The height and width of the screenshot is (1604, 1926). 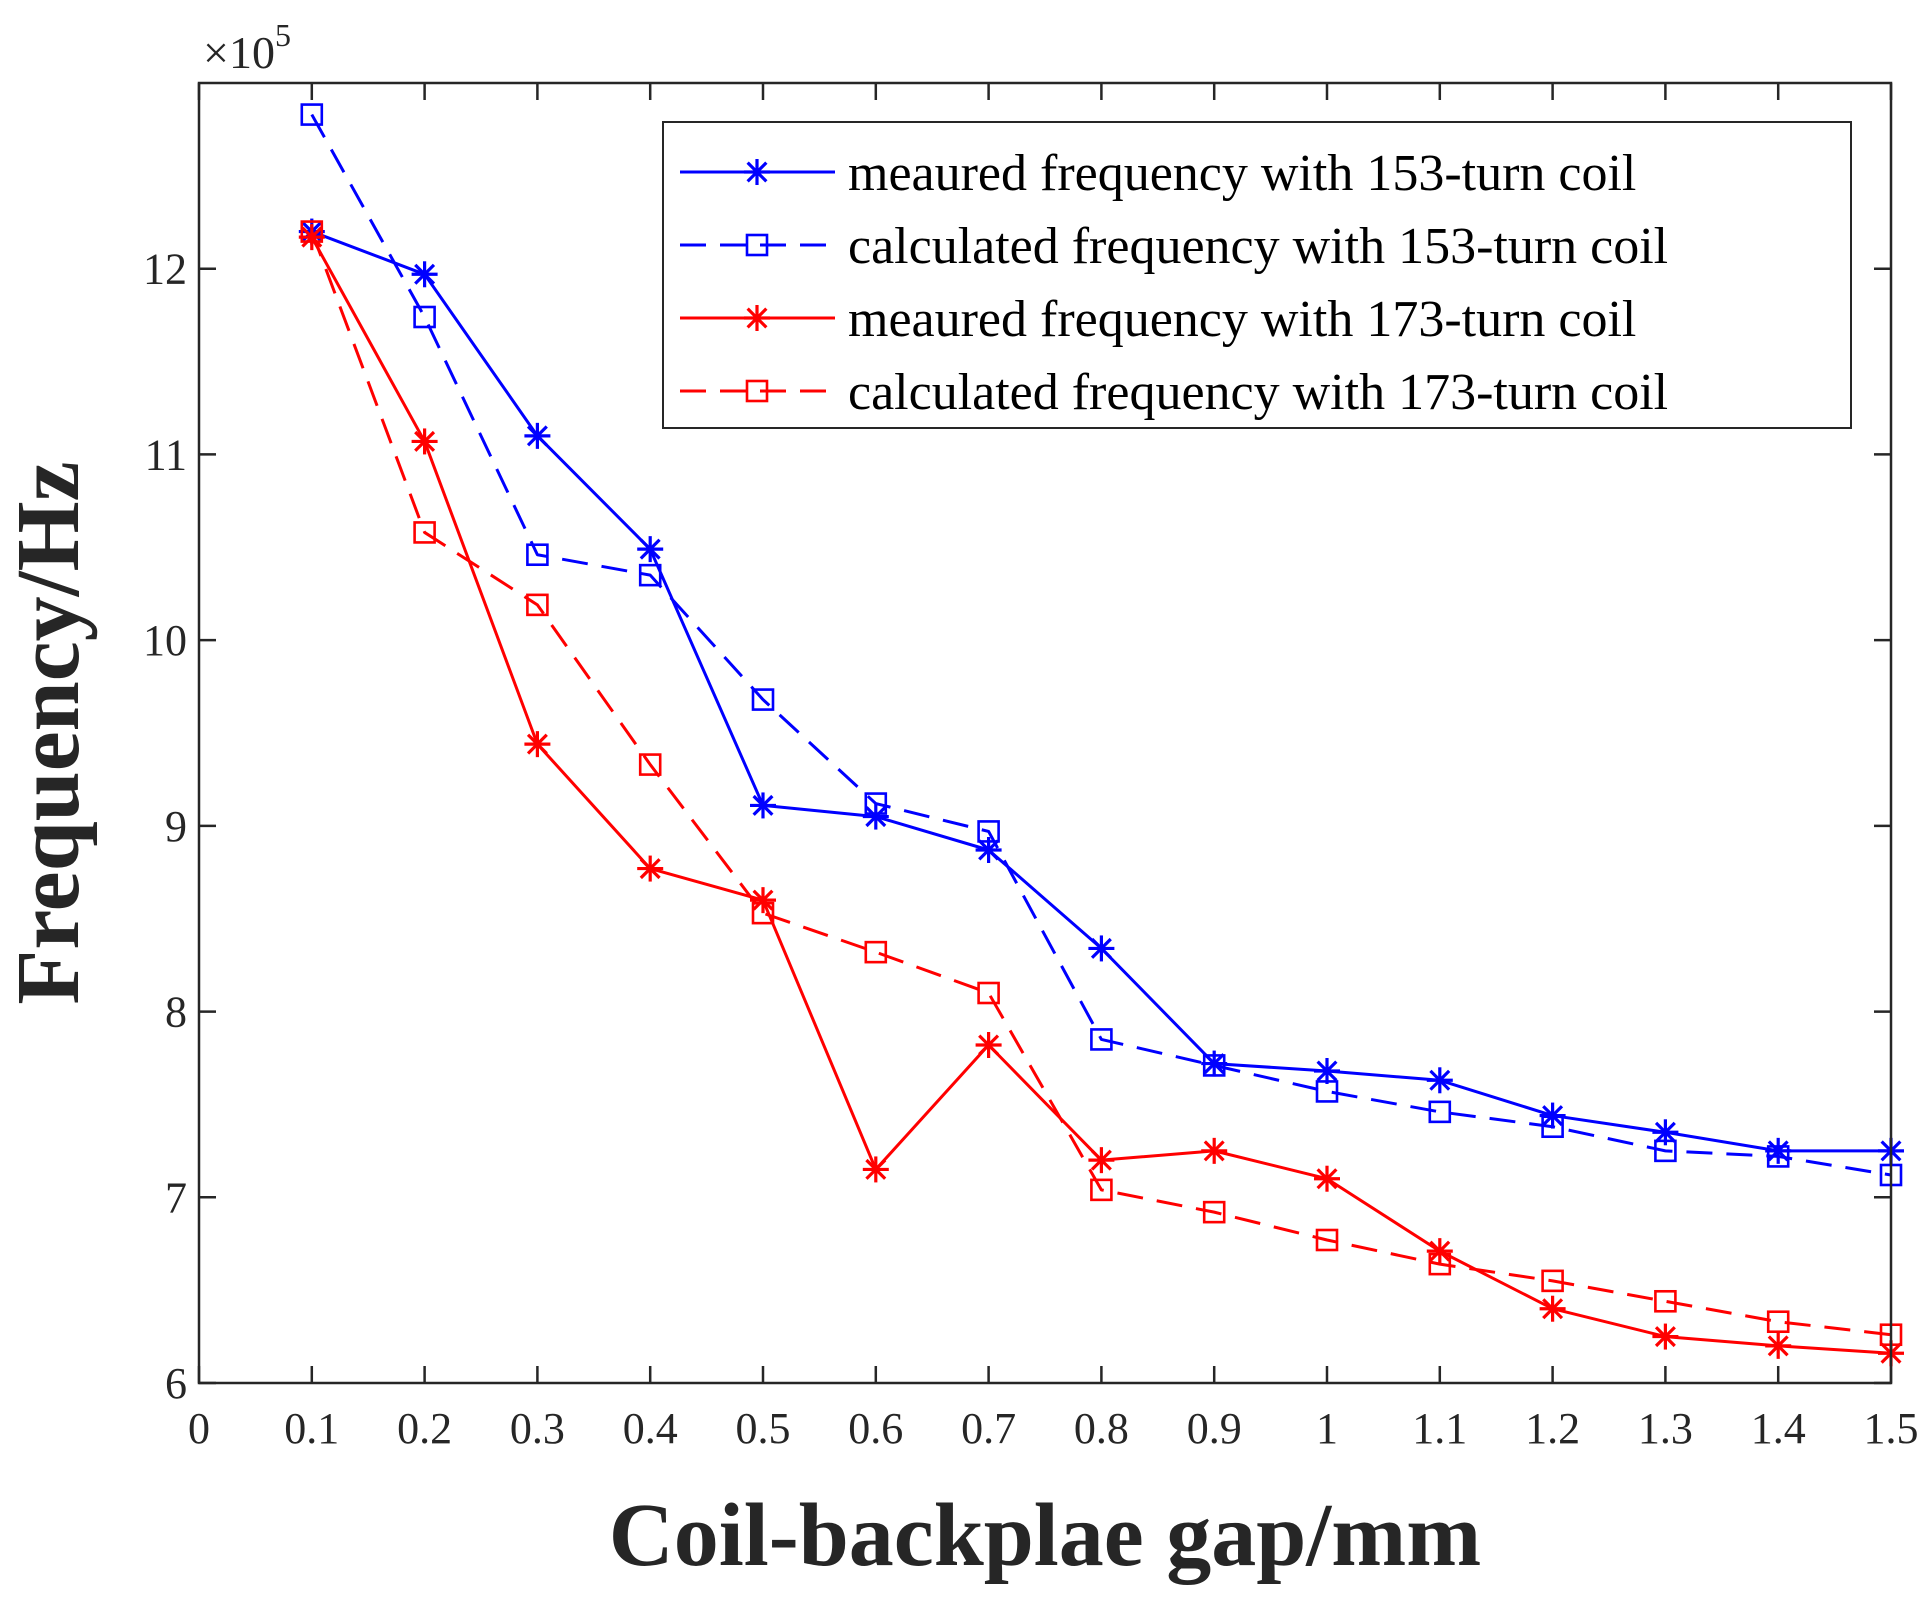 I want to click on y-tick-label: 11, so click(x=166, y=454).